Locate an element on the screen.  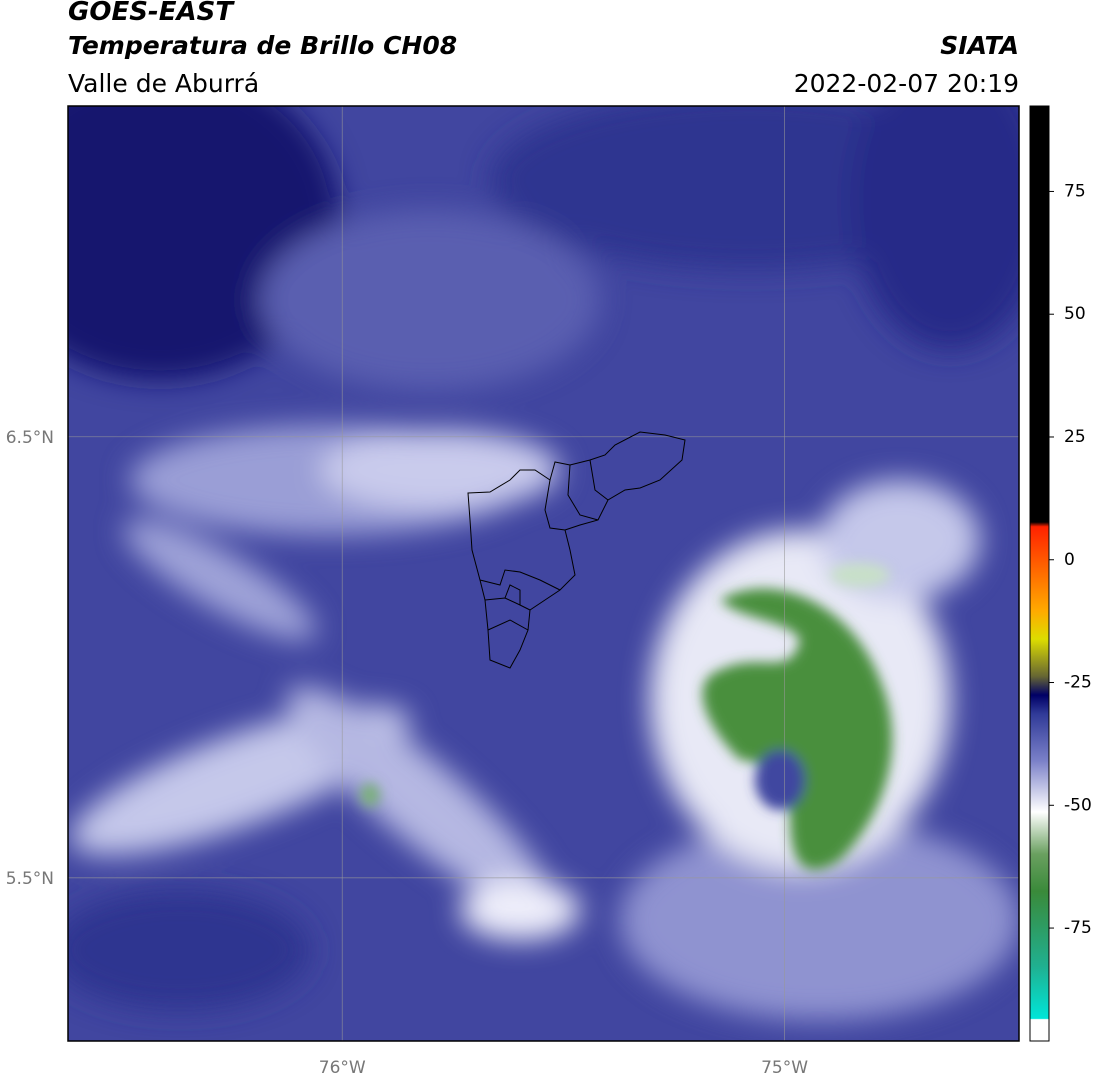
colorbar is located at coordinates (1039, 573).